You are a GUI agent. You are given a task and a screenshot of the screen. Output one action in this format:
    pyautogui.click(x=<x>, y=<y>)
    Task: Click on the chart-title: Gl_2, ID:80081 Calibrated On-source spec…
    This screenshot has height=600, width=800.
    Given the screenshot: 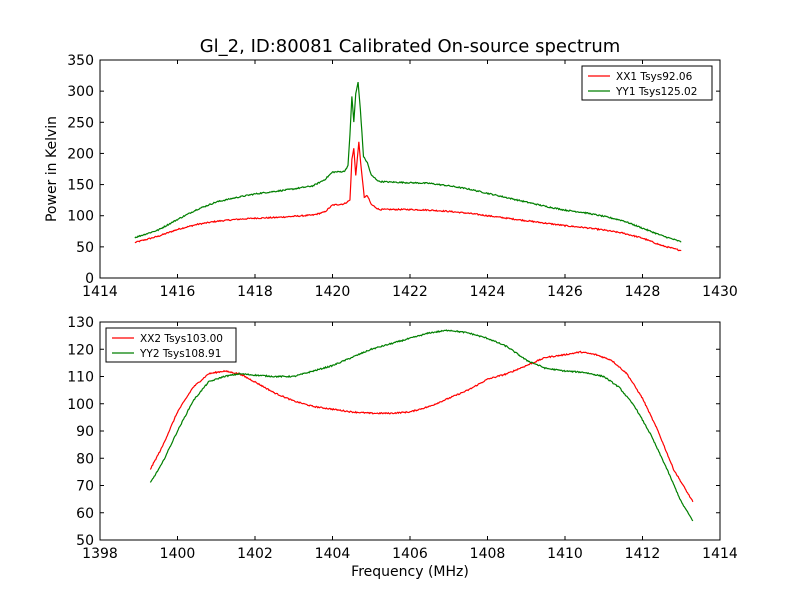 What is the action you would take?
    pyautogui.click(x=410, y=46)
    